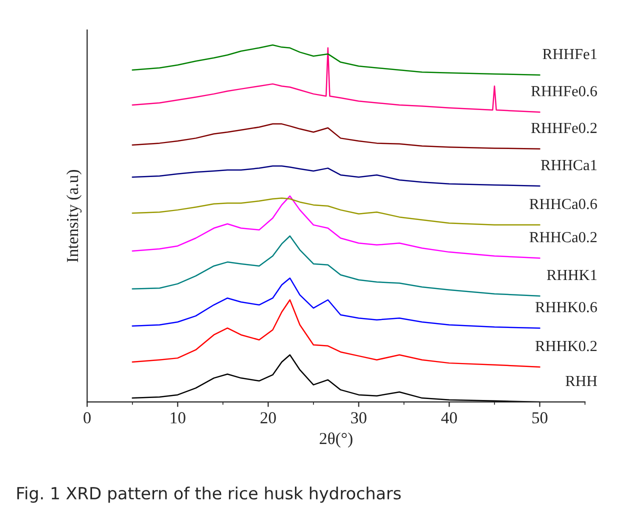  Describe the element at coordinates (571, 275) in the screenshot. I see `series-label: RHHK1` at that location.